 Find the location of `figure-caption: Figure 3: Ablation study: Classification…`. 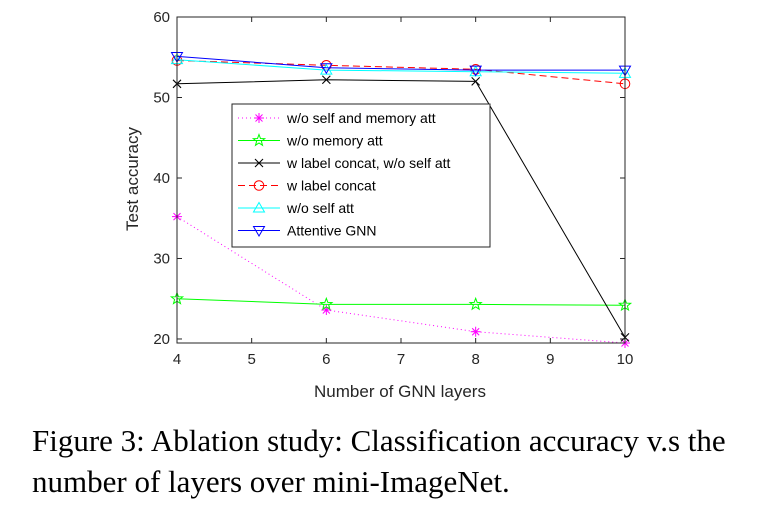

figure-caption: Figure 3: Ablation study: Classification… is located at coordinates (379, 461).